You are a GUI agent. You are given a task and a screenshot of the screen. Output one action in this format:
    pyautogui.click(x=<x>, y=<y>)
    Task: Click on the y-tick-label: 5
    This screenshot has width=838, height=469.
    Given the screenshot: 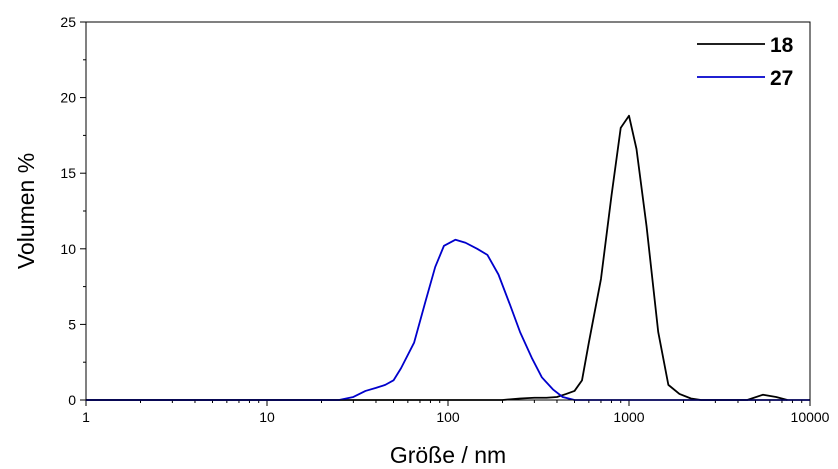 What is the action you would take?
    pyautogui.click(x=72, y=324)
    